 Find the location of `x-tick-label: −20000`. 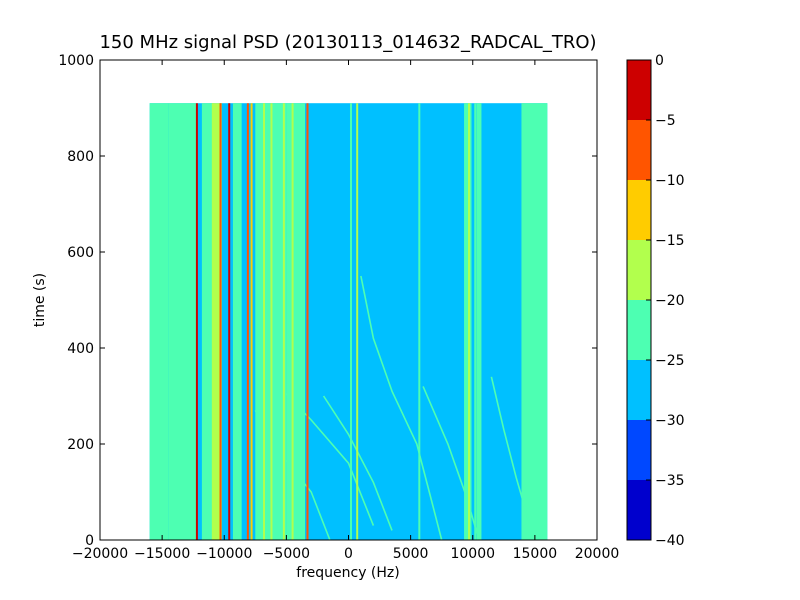

x-tick-label: −20000 is located at coordinates (100, 554).